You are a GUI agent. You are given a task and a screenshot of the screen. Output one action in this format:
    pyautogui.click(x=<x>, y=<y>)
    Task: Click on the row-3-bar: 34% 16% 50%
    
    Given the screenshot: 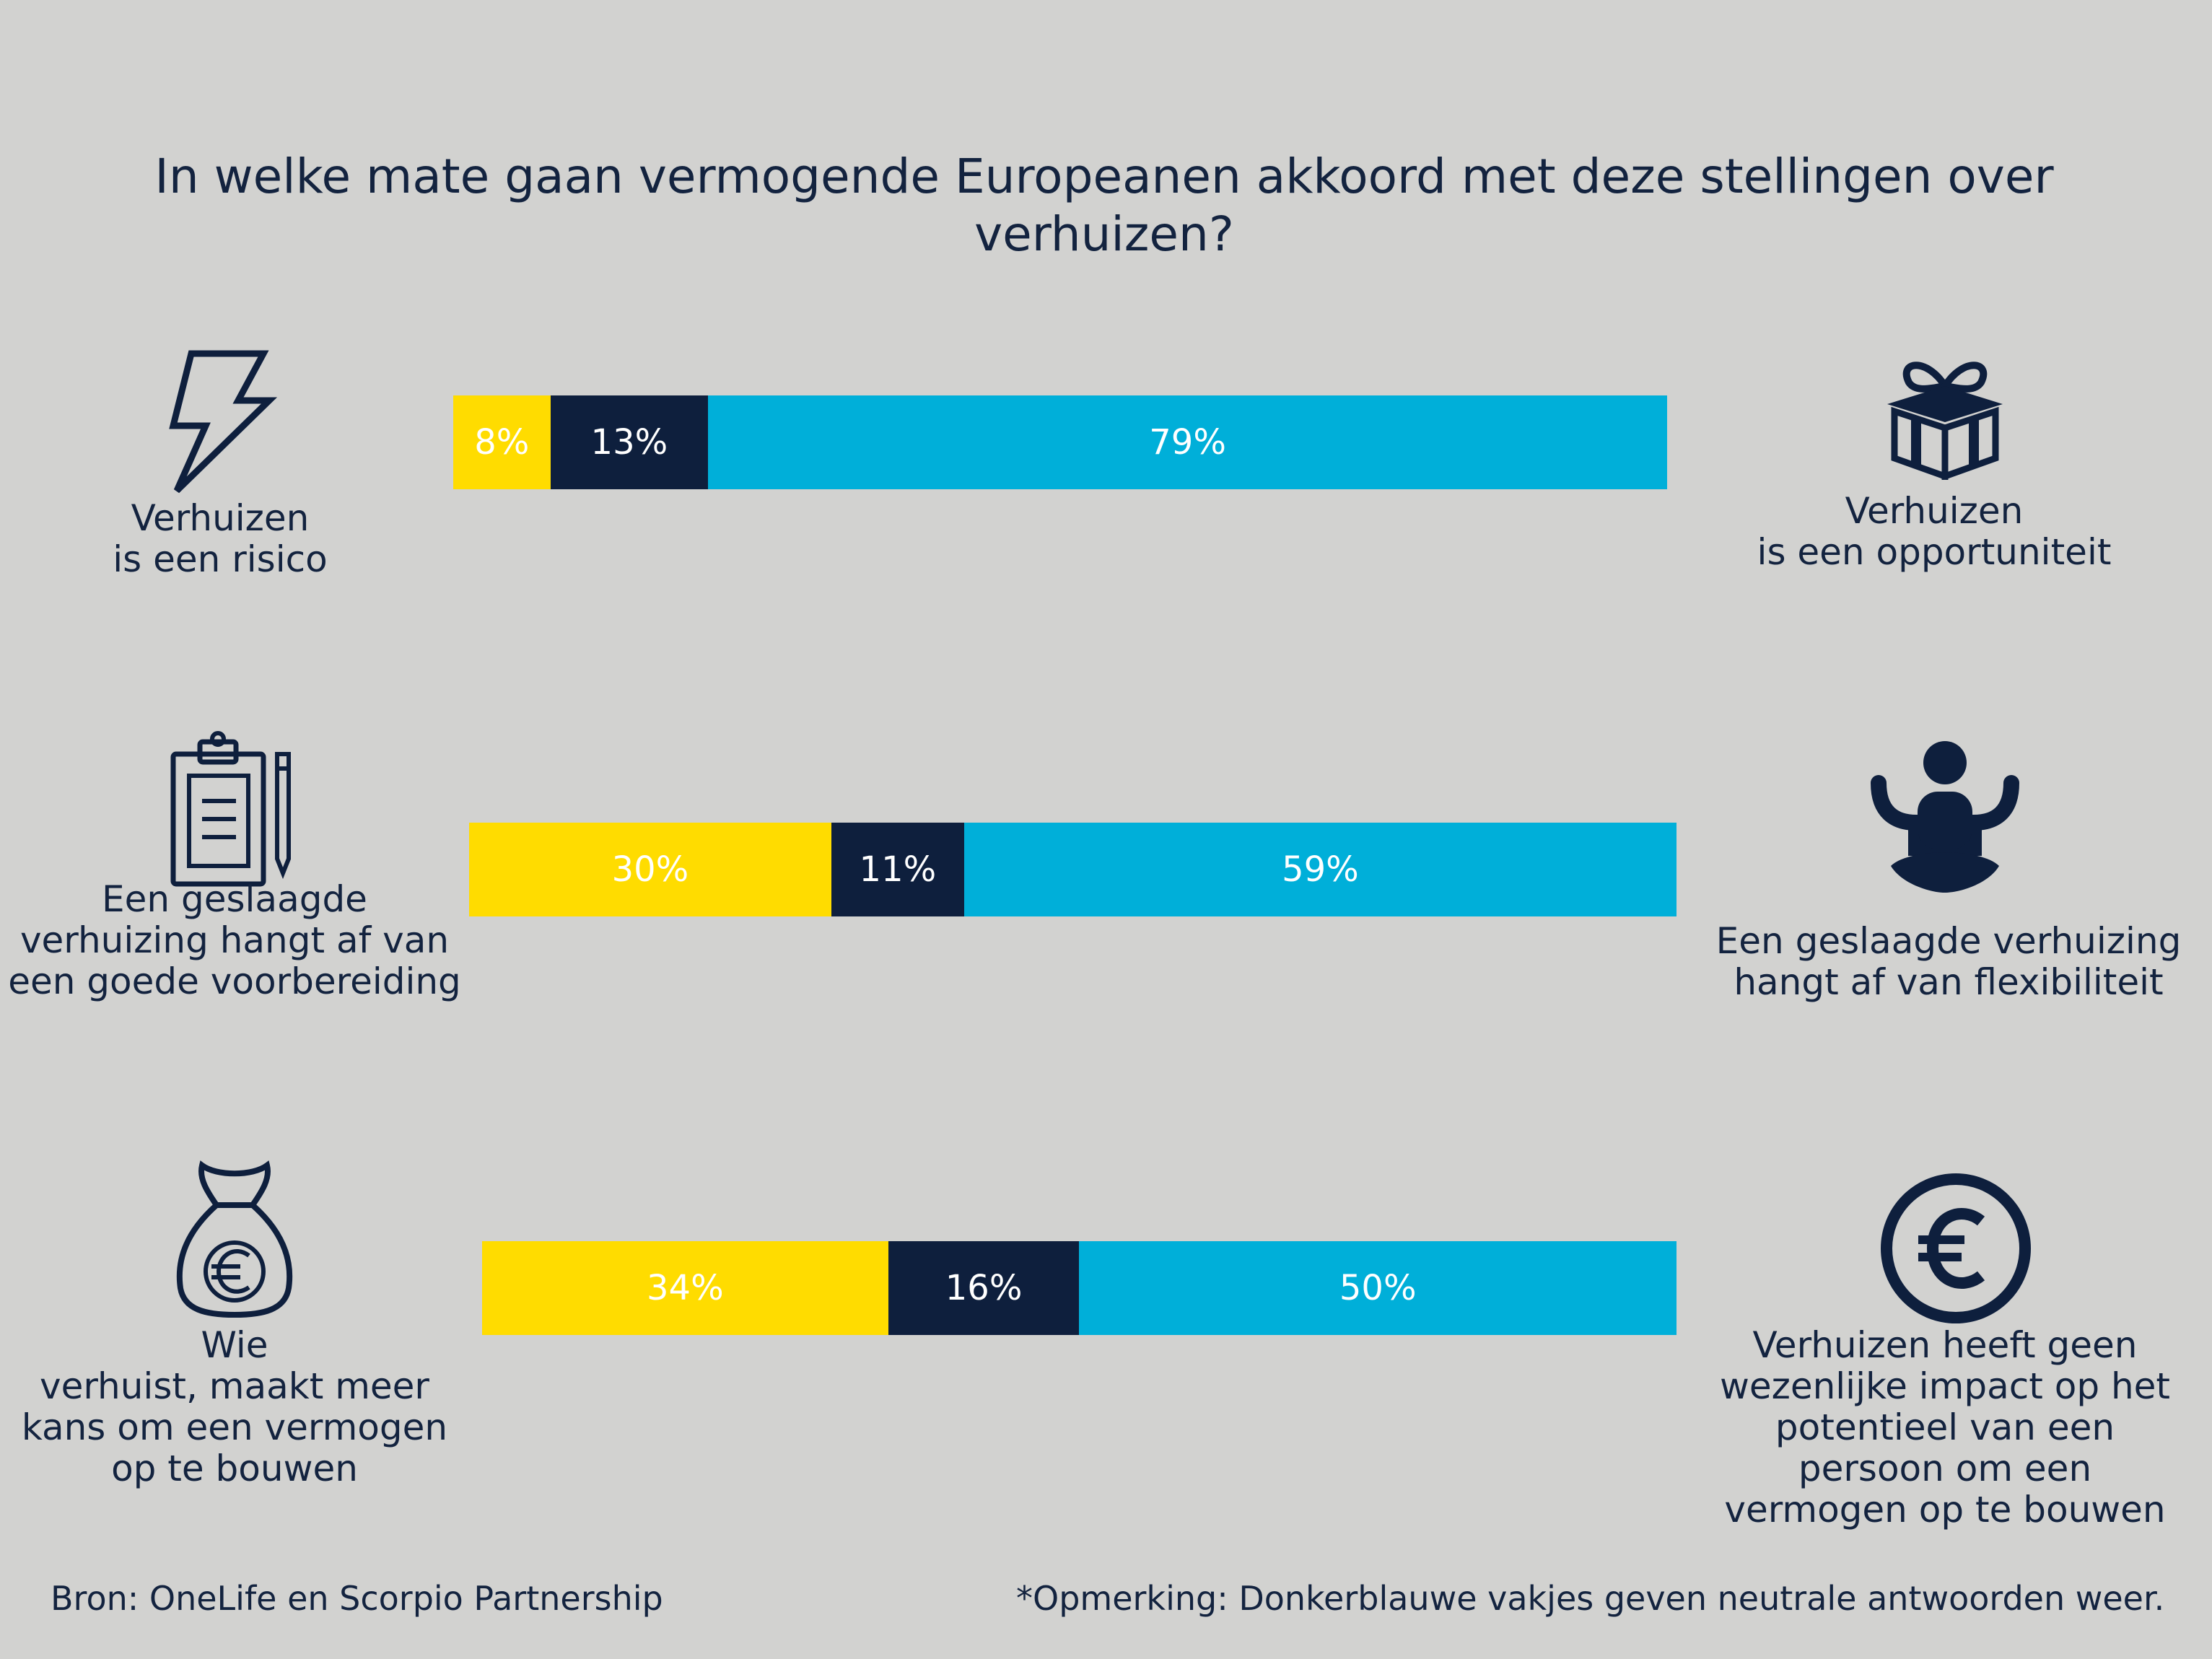 What is the action you would take?
    pyautogui.click(x=1079, y=1288)
    